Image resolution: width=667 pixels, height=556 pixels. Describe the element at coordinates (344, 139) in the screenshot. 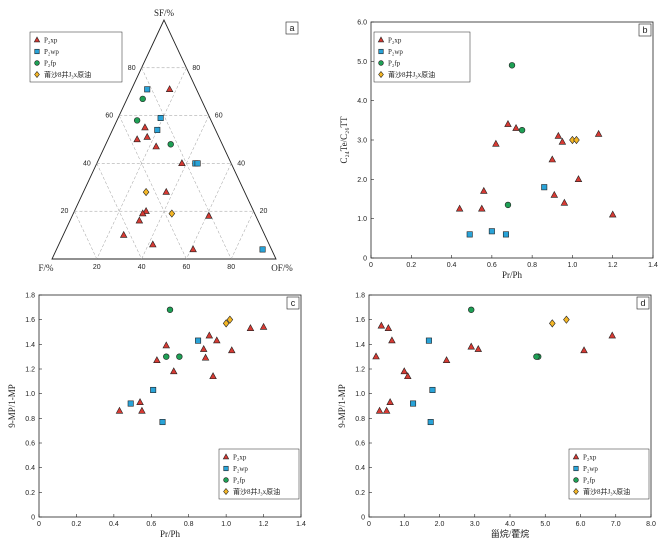

I see `y-axis-label: C₂₄Te/C₂₆TT` at that location.